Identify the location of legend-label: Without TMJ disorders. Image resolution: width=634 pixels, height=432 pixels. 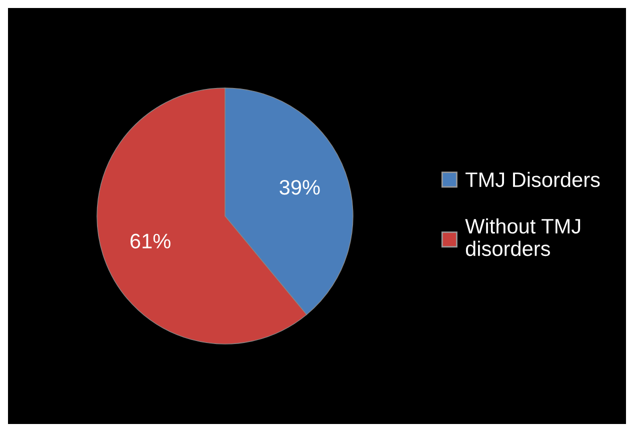
(522, 237).